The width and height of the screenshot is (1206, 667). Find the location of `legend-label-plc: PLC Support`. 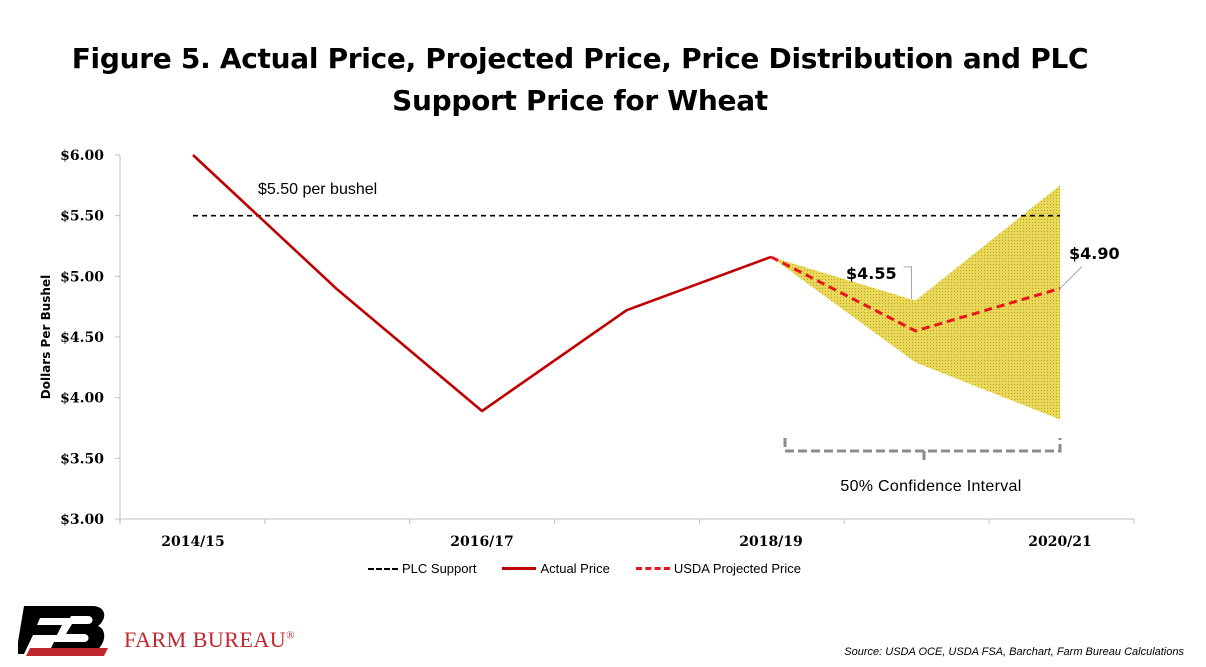

legend-label-plc: PLC Support is located at coordinates (439, 568).